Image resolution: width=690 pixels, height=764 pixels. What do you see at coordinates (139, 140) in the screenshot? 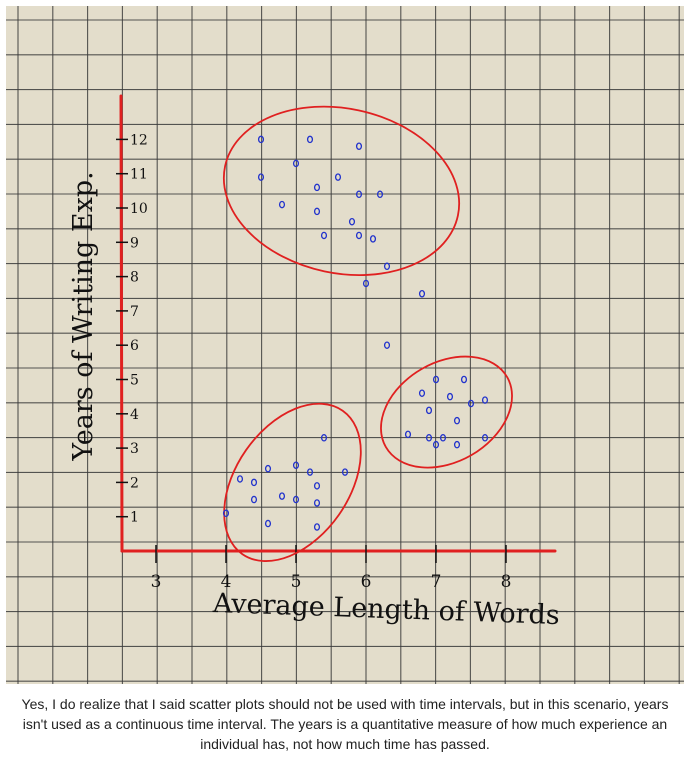
I see `y-tick-label: 12` at bounding box center [139, 140].